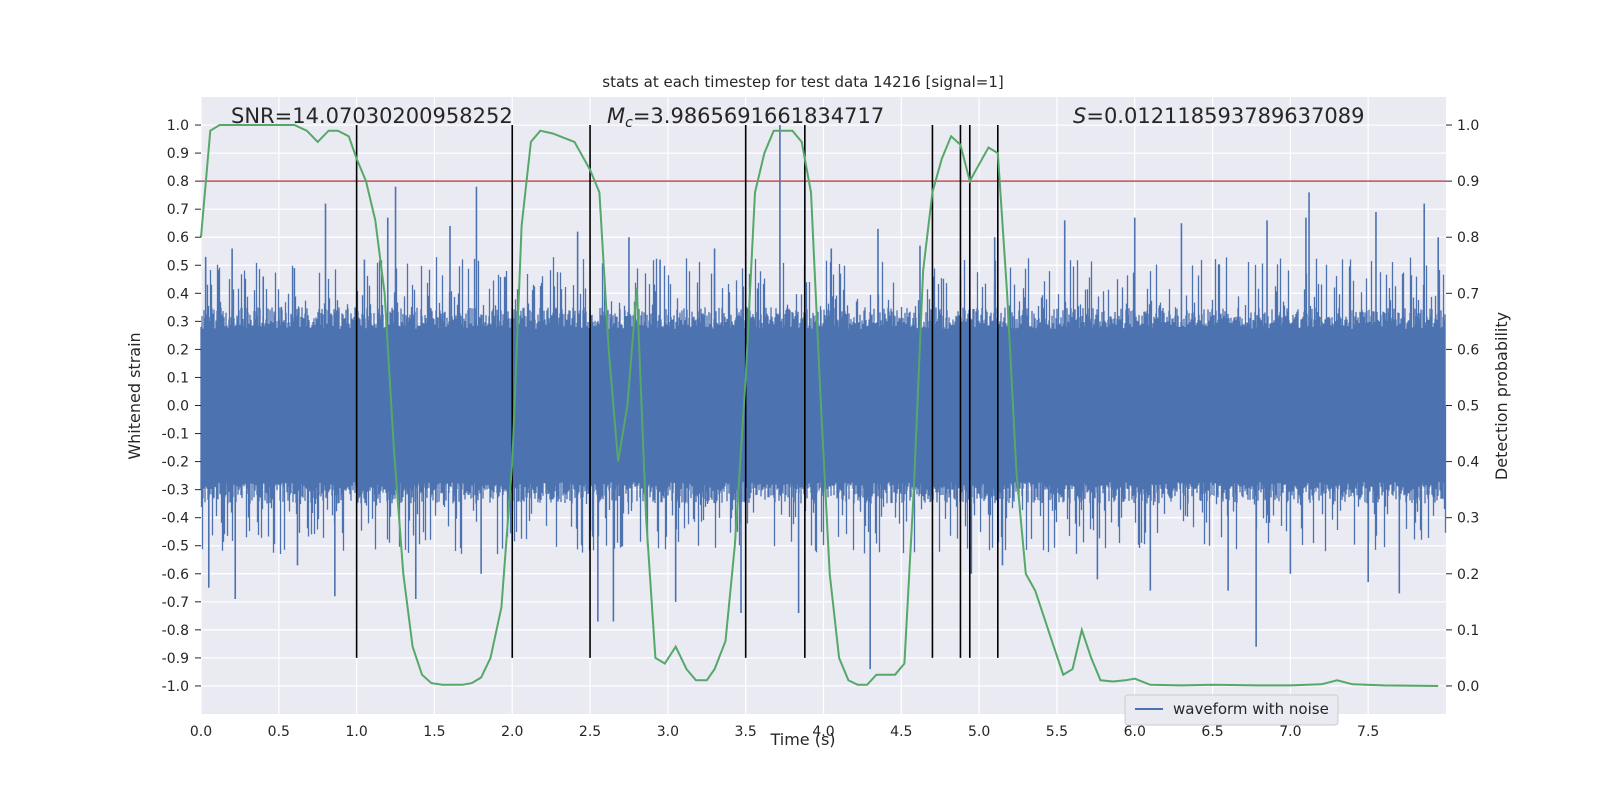 This screenshot has height=800, width=1600. What do you see at coordinates (802, 739) in the screenshot?
I see `x-axis-label: Time (s)` at bounding box center [802, 739].